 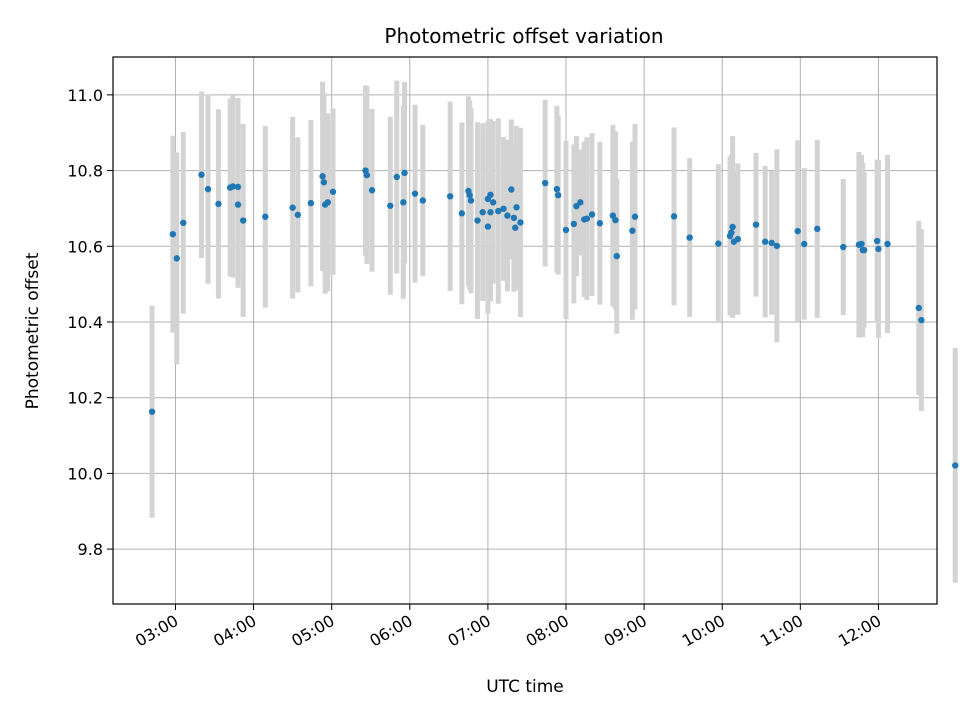 What do you see at coordinates (525, 687) in the screenshot?
I see `x-axis-title: UTC time` at bounding box center [525, 687].